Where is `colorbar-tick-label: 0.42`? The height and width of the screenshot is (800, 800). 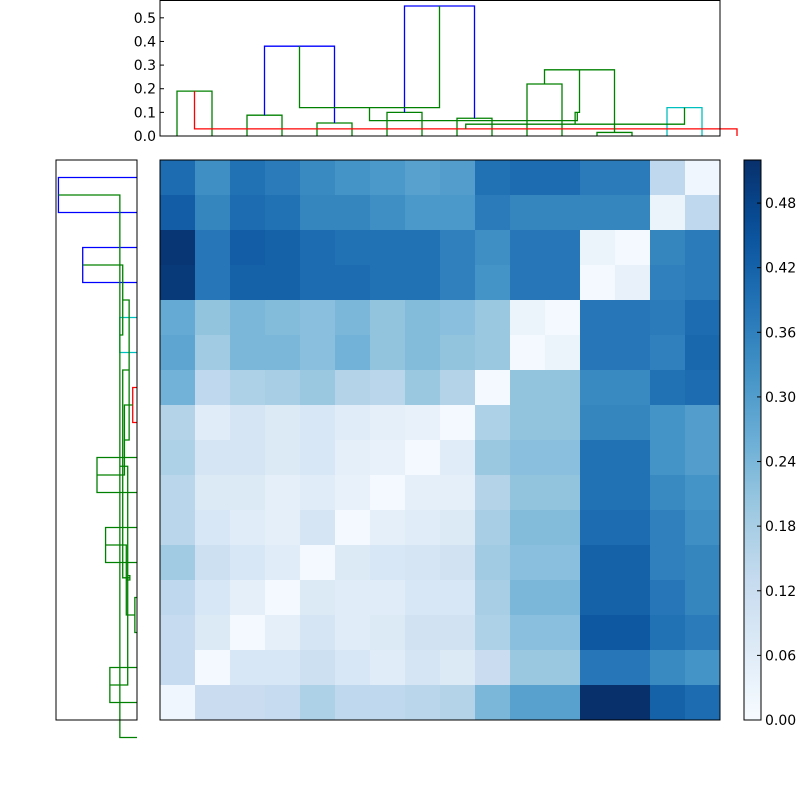 colorbar-tick-label: 0.42 is located at coordinates (780, 269).